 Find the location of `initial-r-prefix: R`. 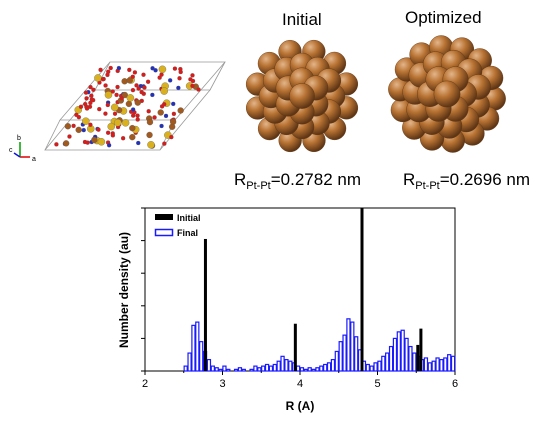

initial-r-prefix: R is located at coordinates (240, 179).